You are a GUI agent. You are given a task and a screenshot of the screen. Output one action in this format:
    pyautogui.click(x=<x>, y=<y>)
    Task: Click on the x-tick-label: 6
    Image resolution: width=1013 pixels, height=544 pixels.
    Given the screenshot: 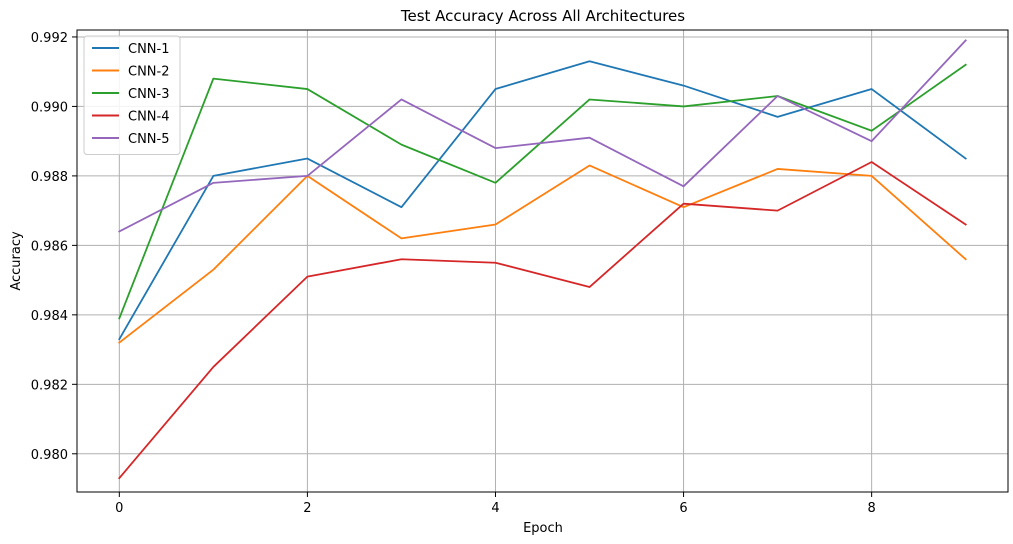 What is the action you would take?
    pyautogui.click(x=683, y=508)
    